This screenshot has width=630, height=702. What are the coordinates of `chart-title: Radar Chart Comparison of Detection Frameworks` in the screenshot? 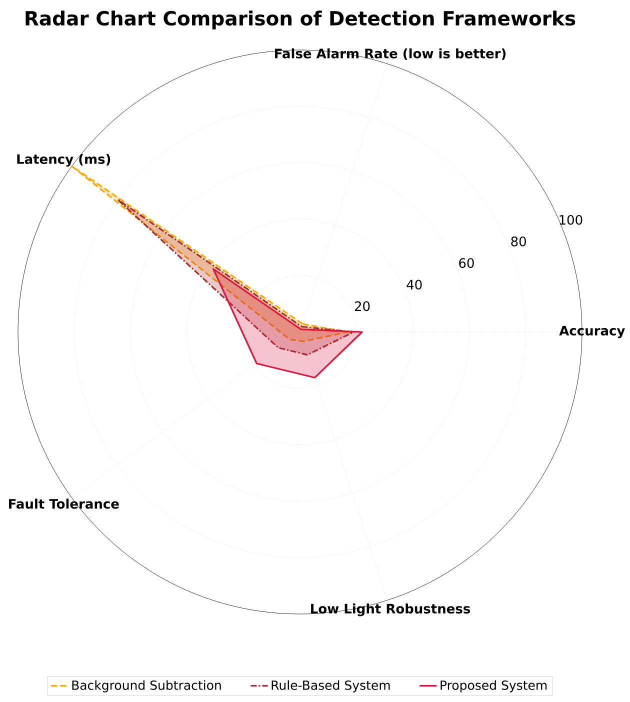 It's located at (301, 20).